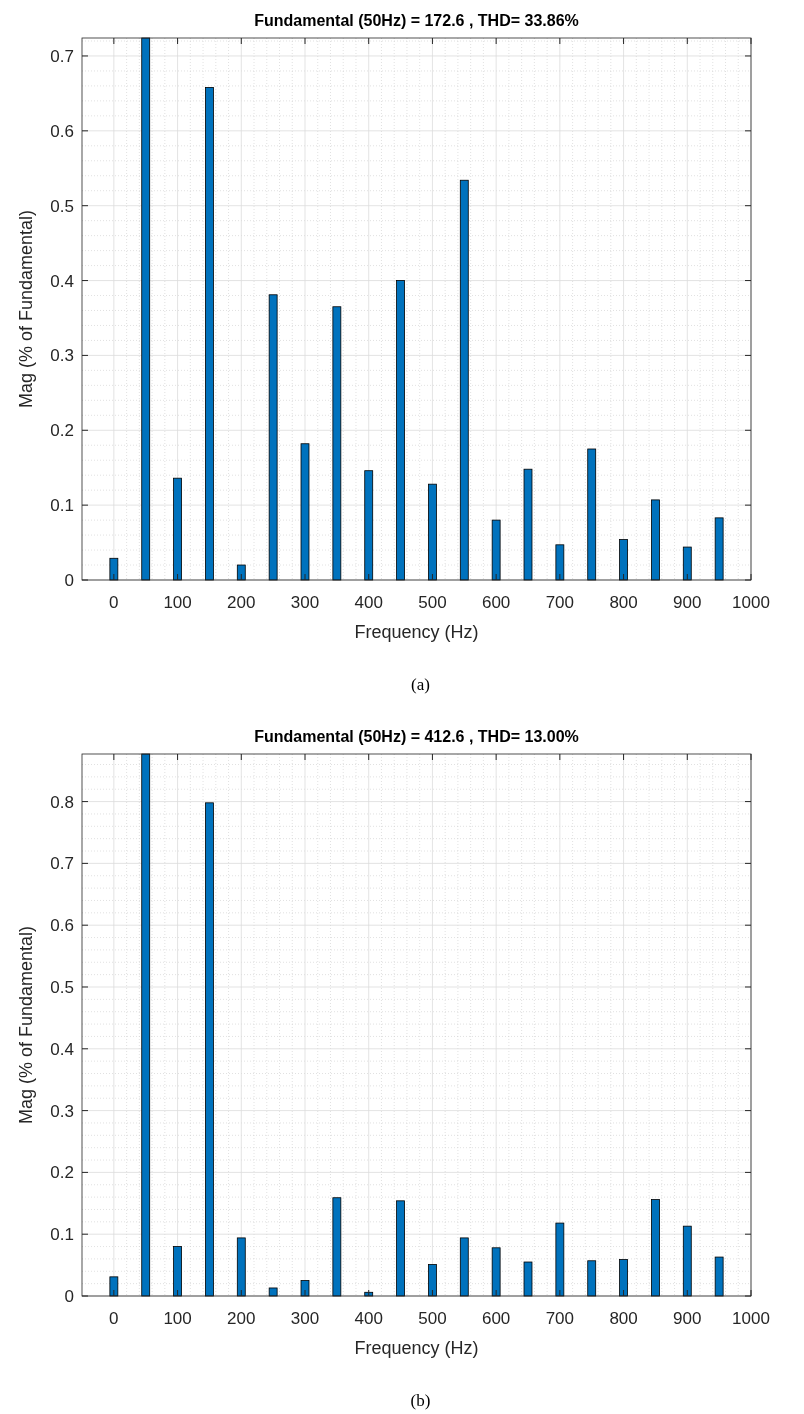 The image size is (804, 1414). I want to click on chart-title: Fundamental (50Hz) = 172.6 , THD= 33.86%, so click(416, 20).